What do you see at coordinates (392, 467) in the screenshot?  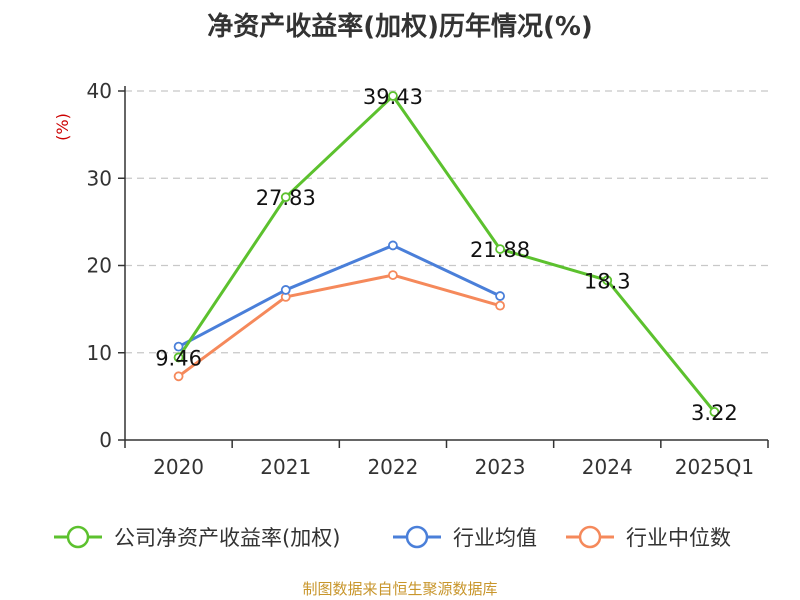 I see `x-tick-label: 2022` at bounding box center [392, 467].